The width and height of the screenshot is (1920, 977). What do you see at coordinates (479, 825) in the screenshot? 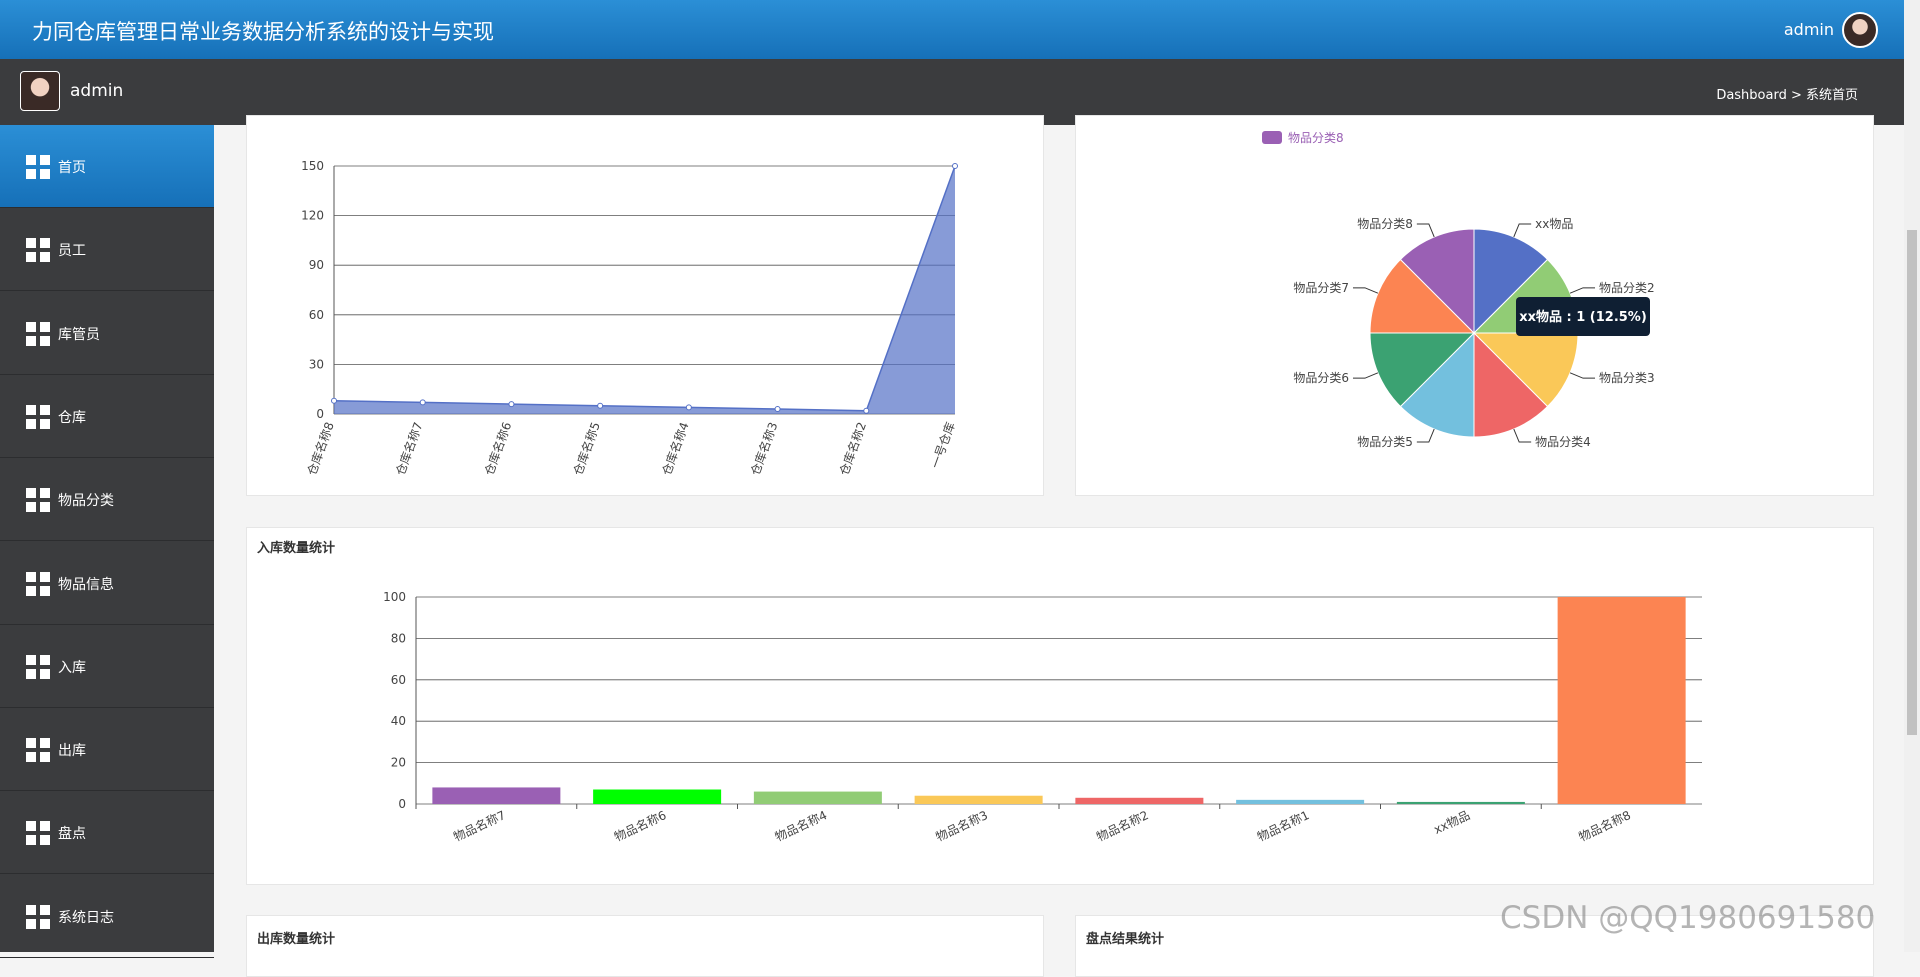
I see `x-tick-label: 物品名称7` at bounding box center [479, 825].